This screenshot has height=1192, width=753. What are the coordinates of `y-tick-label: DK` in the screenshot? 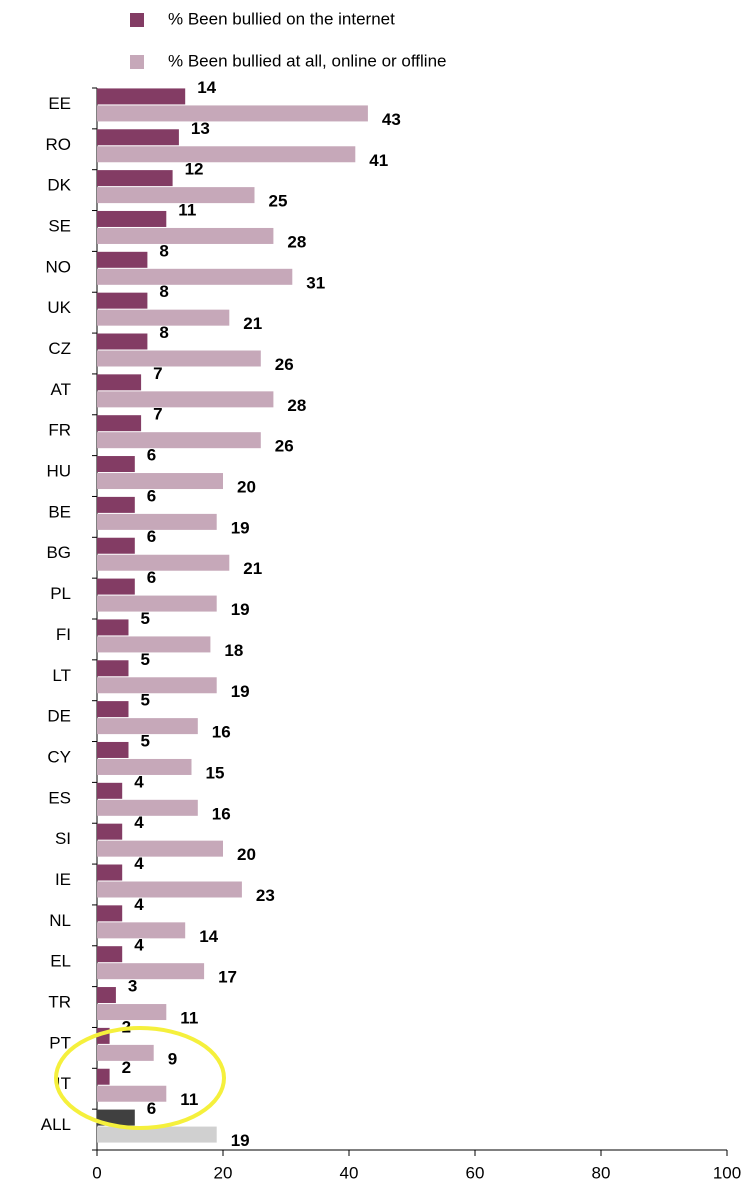 It's located at (59, 185).